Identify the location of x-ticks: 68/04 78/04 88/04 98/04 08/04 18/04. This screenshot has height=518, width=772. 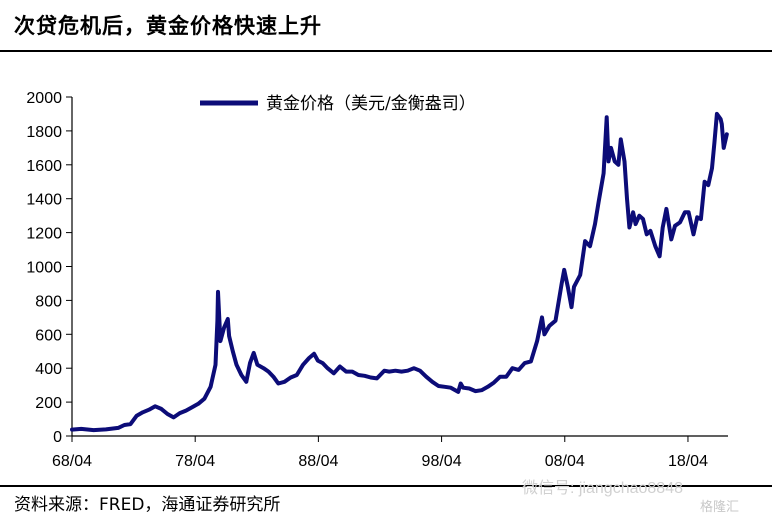
(380, 453).